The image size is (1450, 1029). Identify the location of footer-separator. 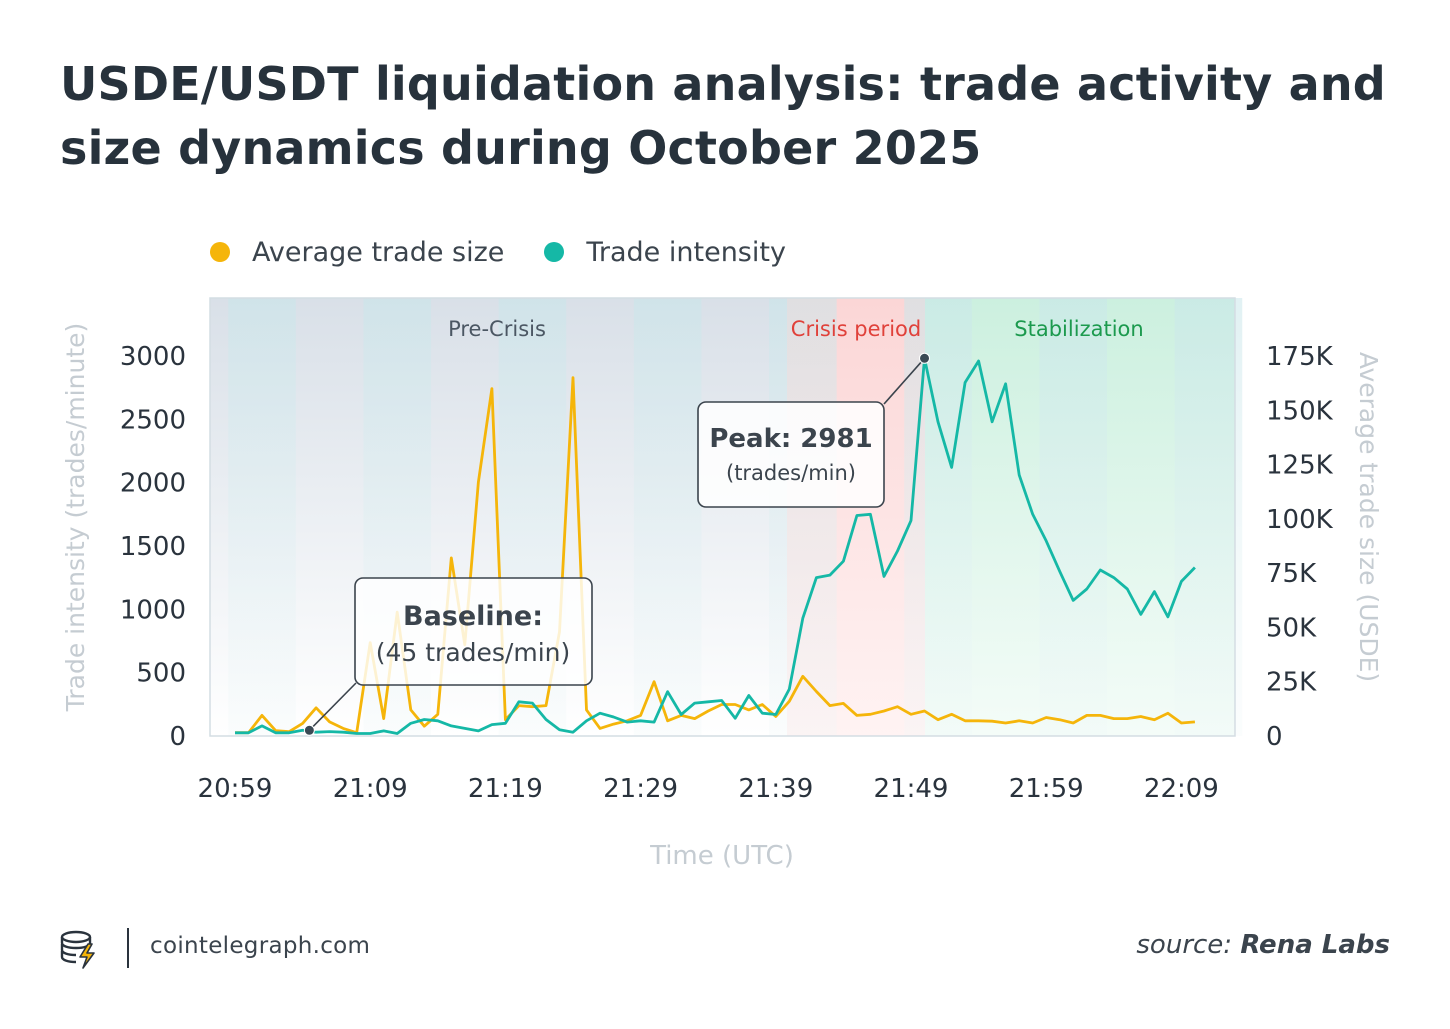
(128, 948).